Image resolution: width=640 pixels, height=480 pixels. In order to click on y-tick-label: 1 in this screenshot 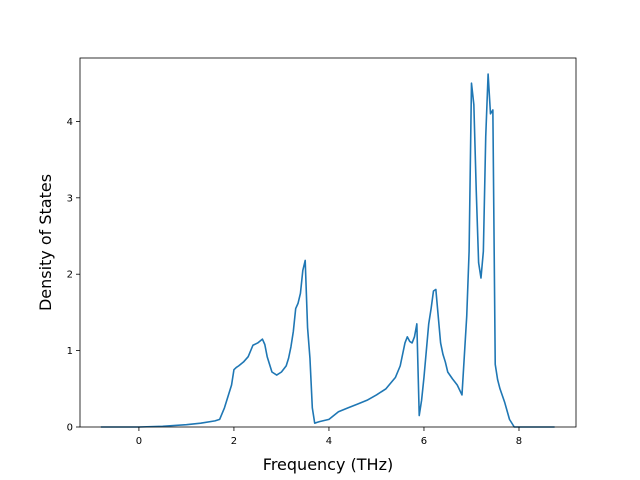, I will do `click(70, 351)`.